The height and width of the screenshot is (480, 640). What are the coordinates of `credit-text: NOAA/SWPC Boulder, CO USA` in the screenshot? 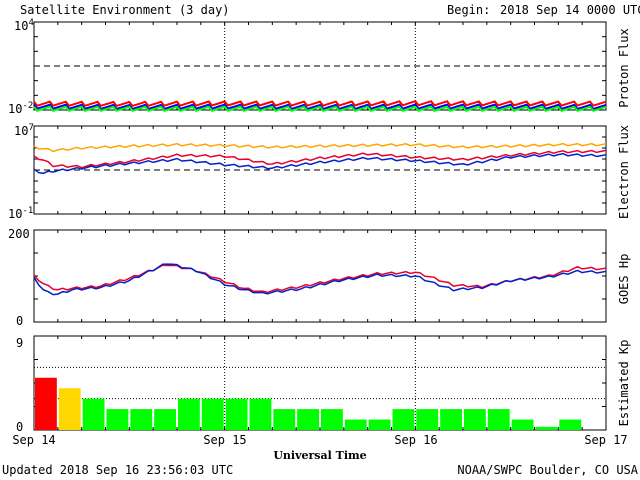 It's located at (547, 470).